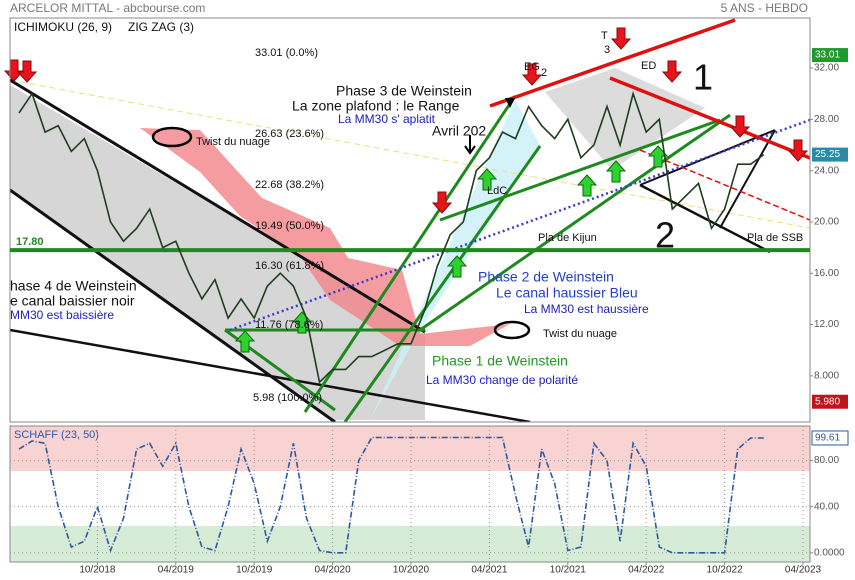  What do you see at coordinates (826, 506) in the screenshot?
I see `y-tick-label: 40.00` at bounding box center [826, 506].